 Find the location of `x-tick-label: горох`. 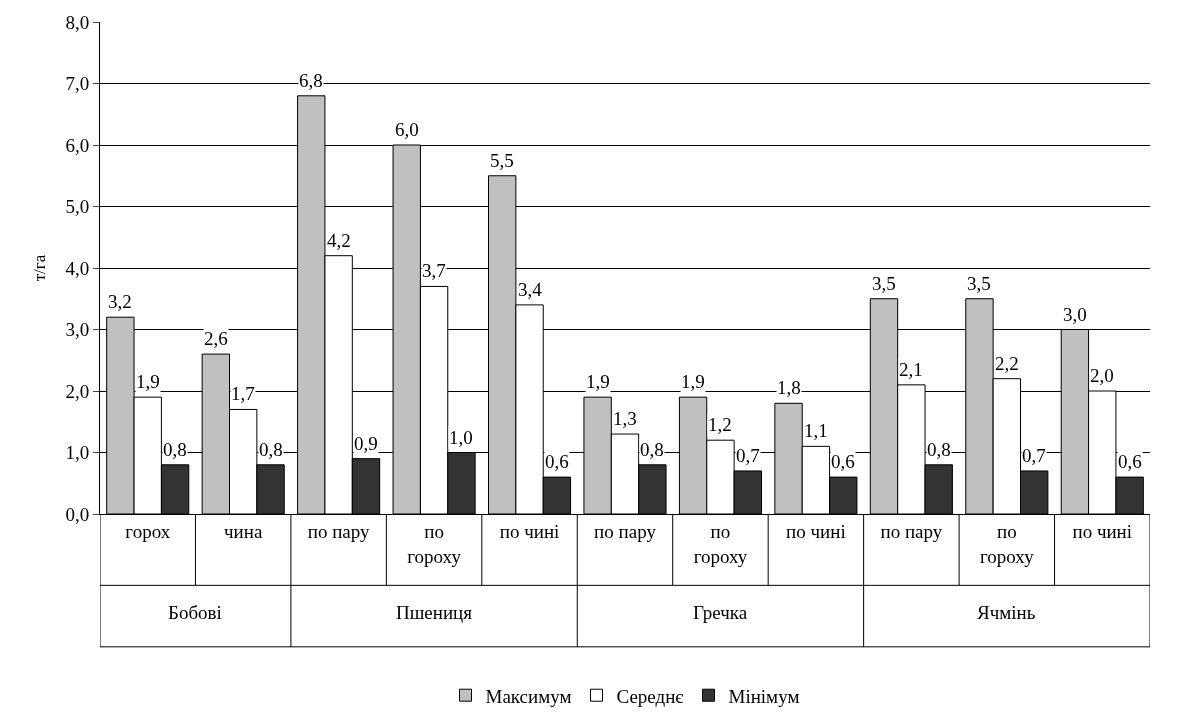

x-tick-label: горох is located at coordinates (148, 531).